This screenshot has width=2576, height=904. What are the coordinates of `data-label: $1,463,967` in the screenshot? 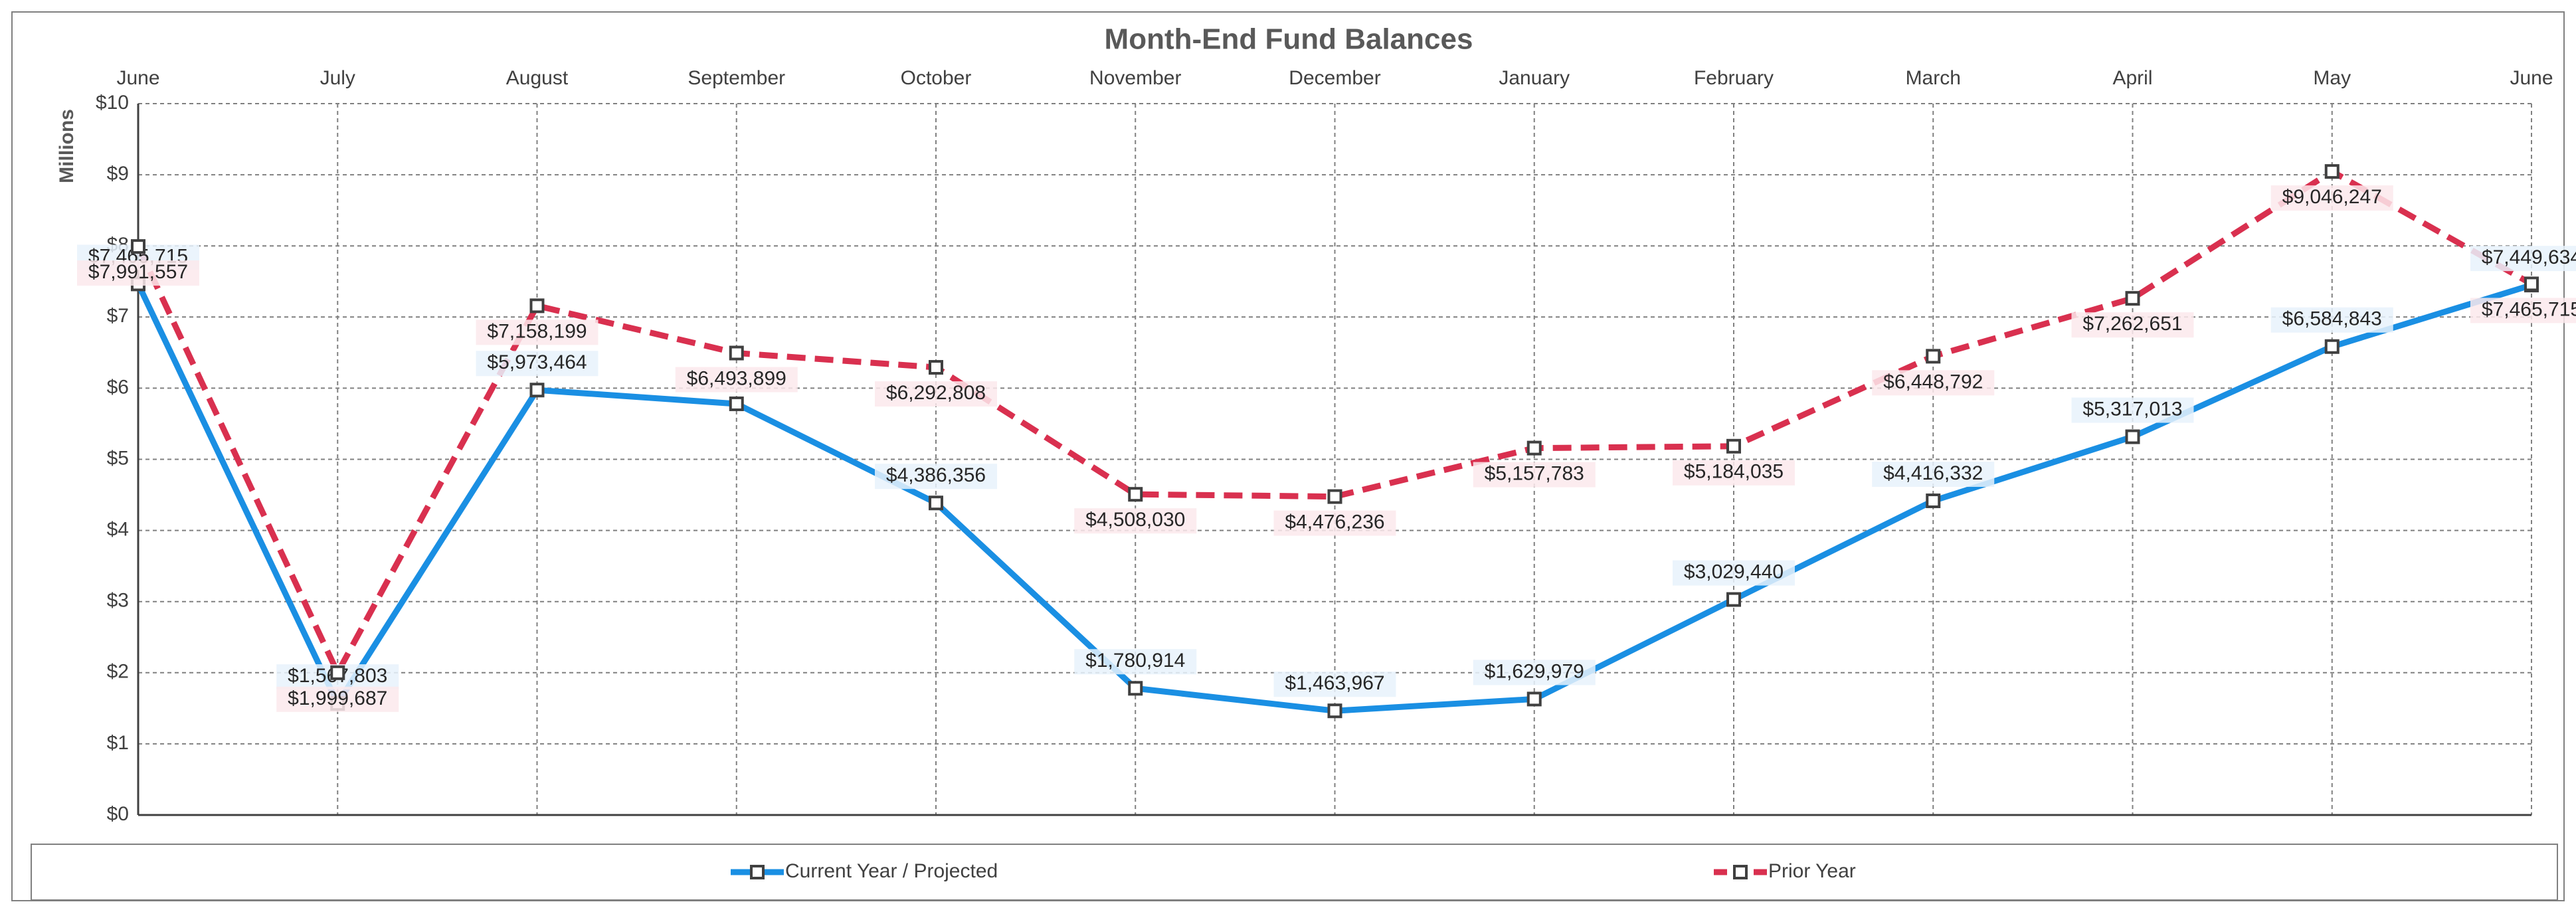 It's located at (1334, 683).